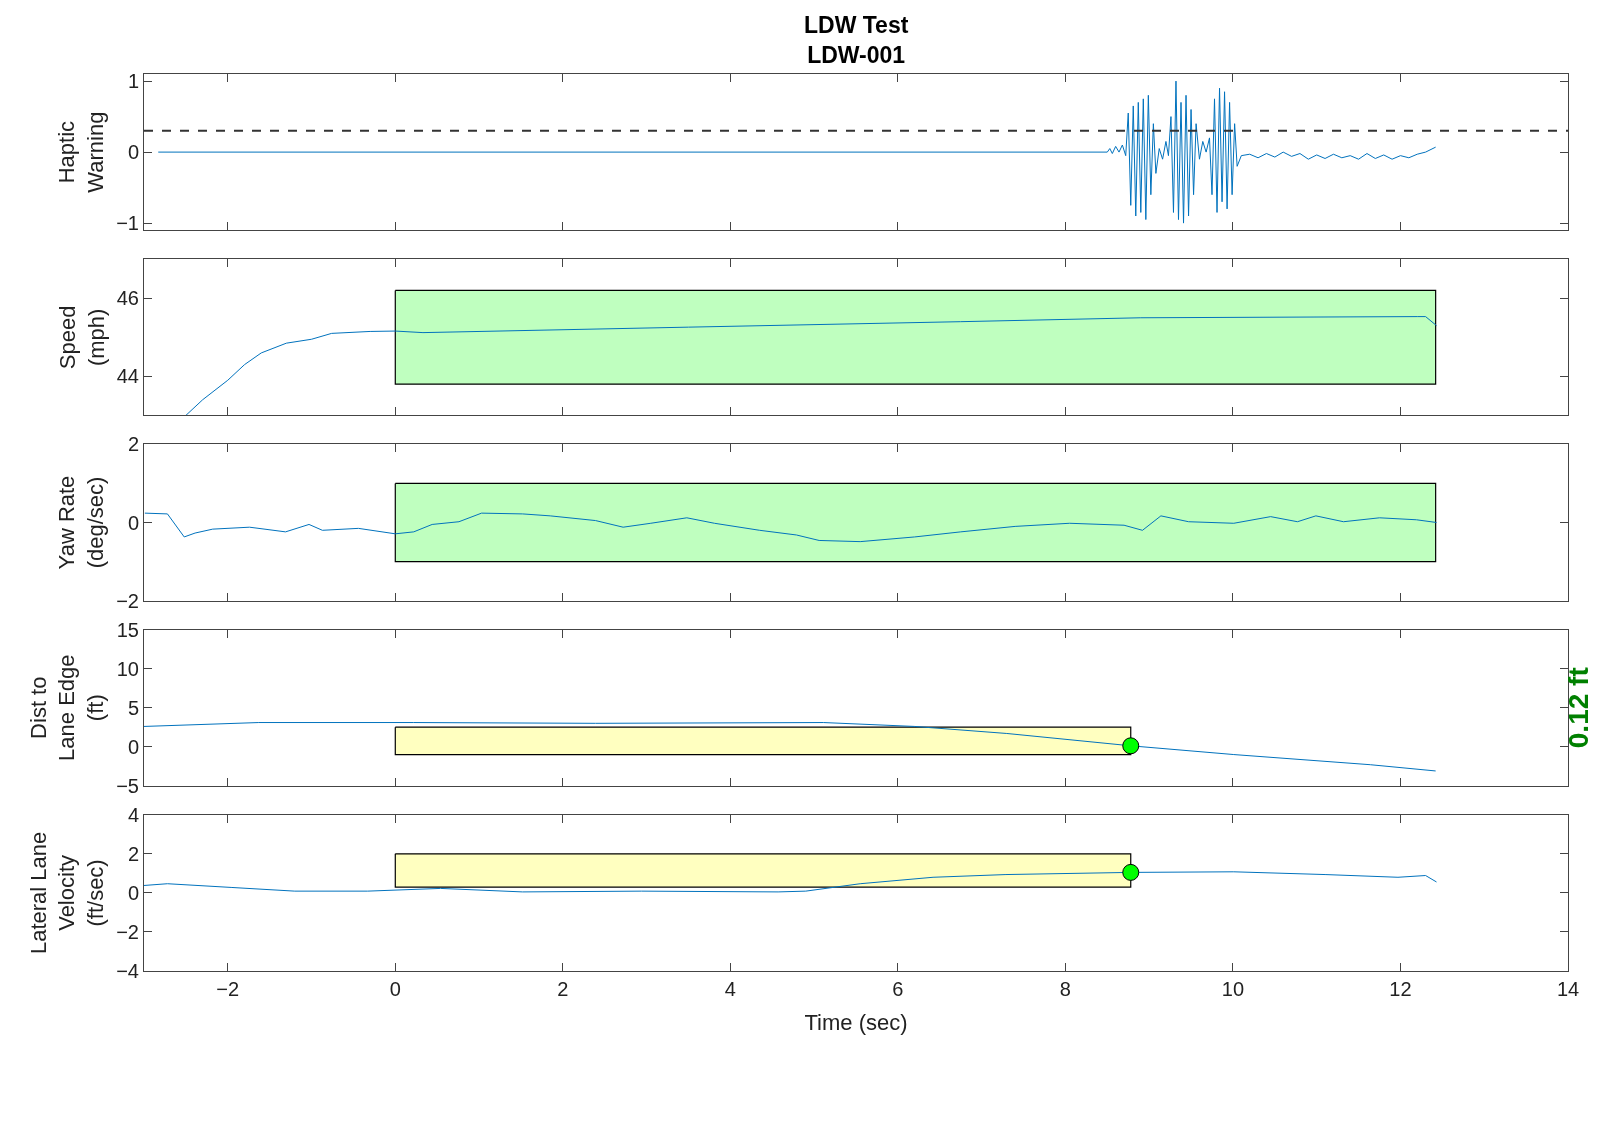  I want to click on y-axis-title: Speed (mph), so click(81, 337).